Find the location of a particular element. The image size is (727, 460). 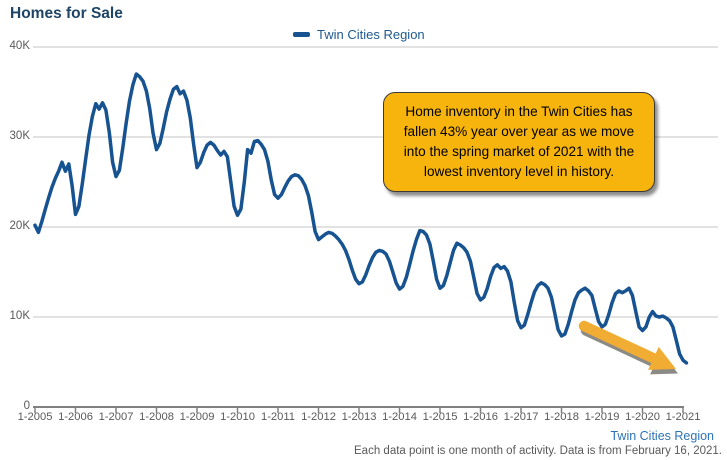

y-axis-label-10K: 10K is located at coordinates (19, 316).